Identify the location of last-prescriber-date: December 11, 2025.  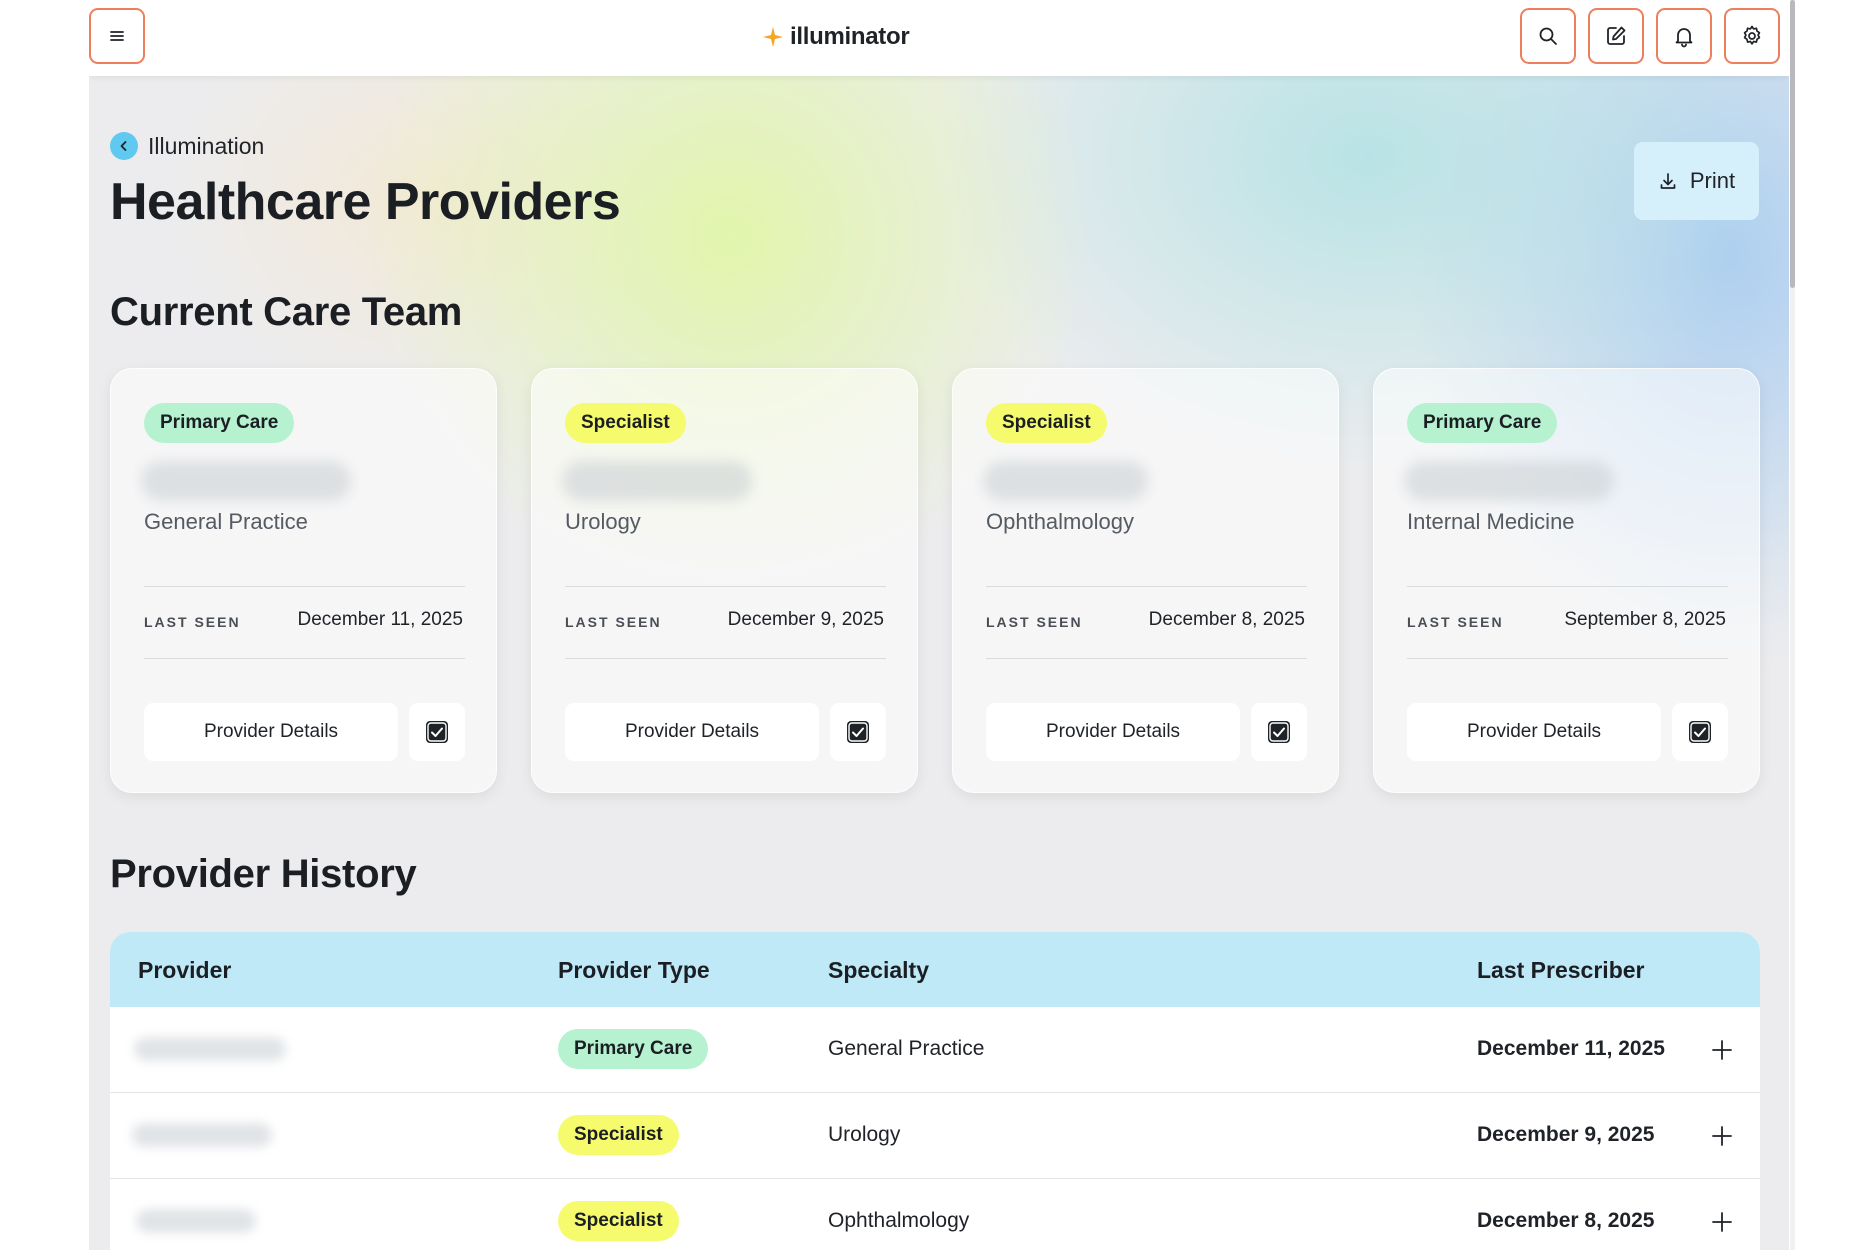
(1571, 1048).